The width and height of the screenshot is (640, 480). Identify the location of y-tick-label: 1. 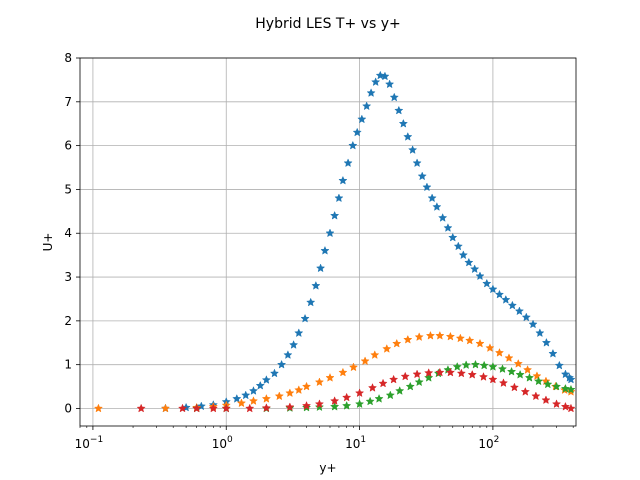
(68, 365).